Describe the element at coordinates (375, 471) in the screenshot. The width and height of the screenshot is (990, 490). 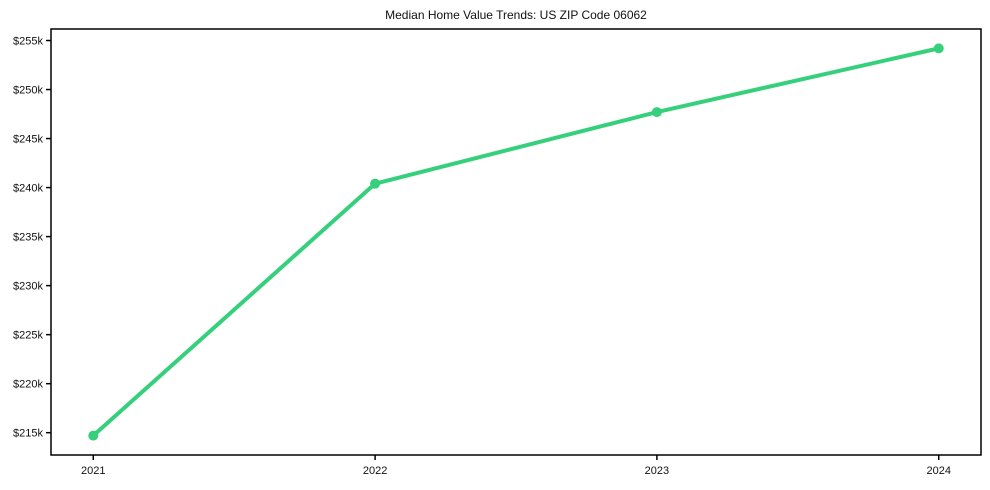
I see `x-tick-label: 2022` at that location.